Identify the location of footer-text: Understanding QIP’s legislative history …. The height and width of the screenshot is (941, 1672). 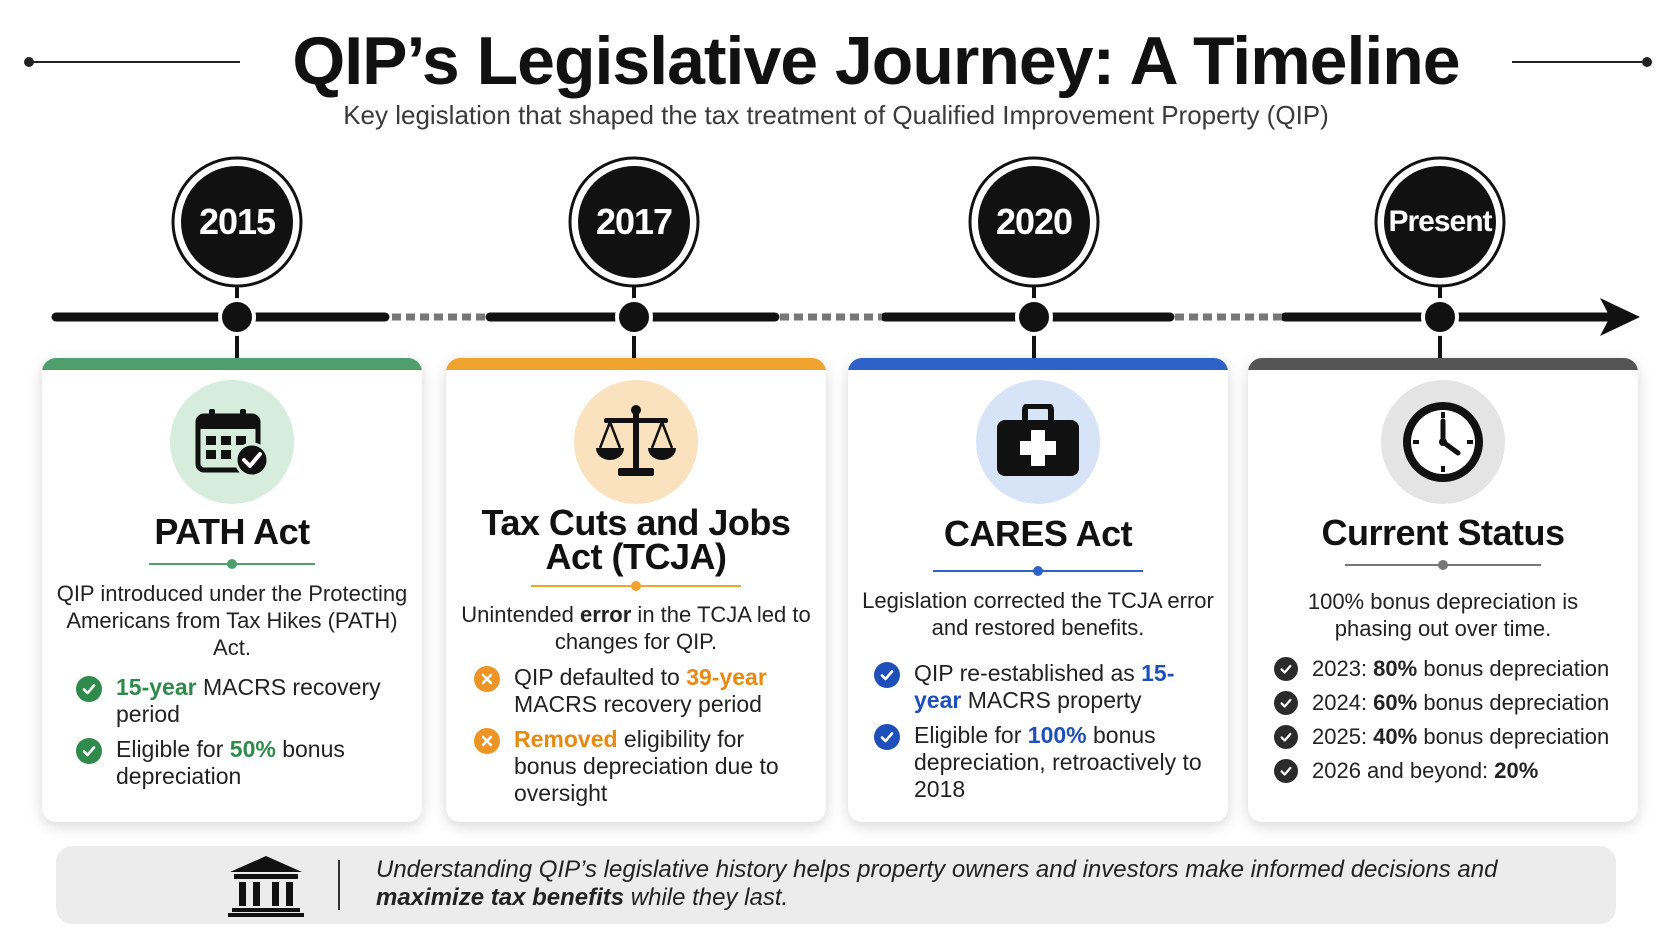
(937, 883).